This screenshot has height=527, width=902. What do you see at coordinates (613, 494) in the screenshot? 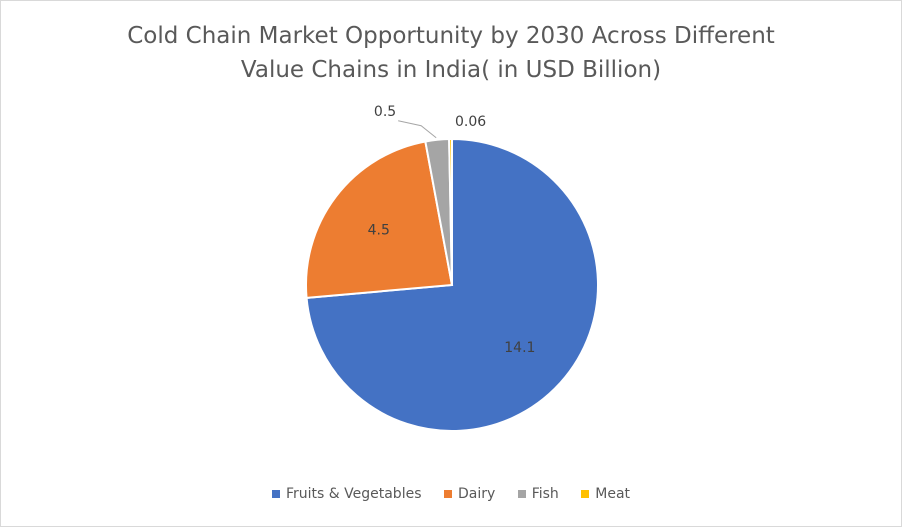
I see `legend-label: Meat` at bounding box center [613, 494].